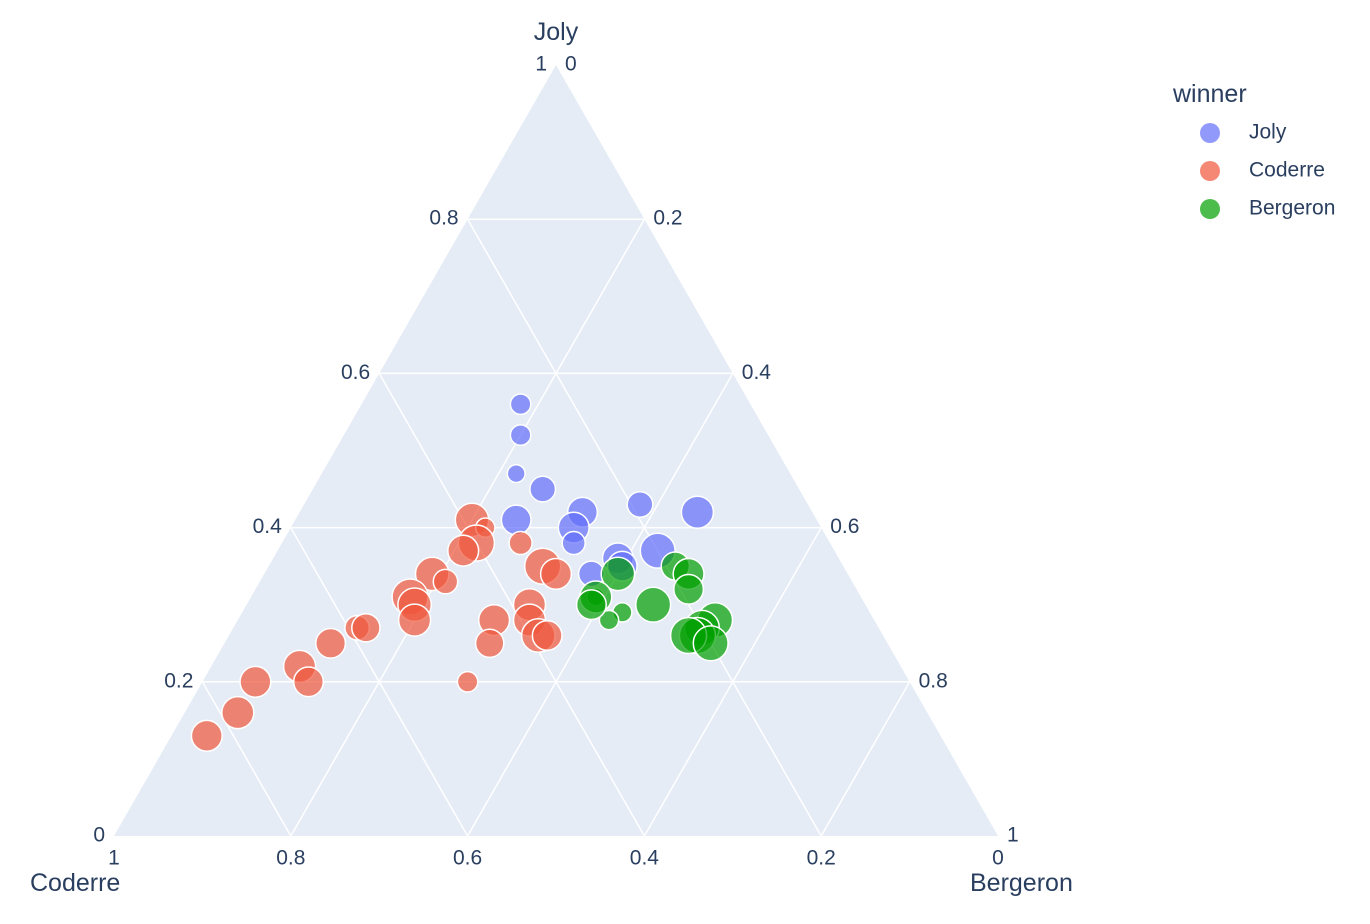  Describe the element at coordinates (645, 858) in the screenshot. I see `tick-label-coderre: 0.4` at that location.